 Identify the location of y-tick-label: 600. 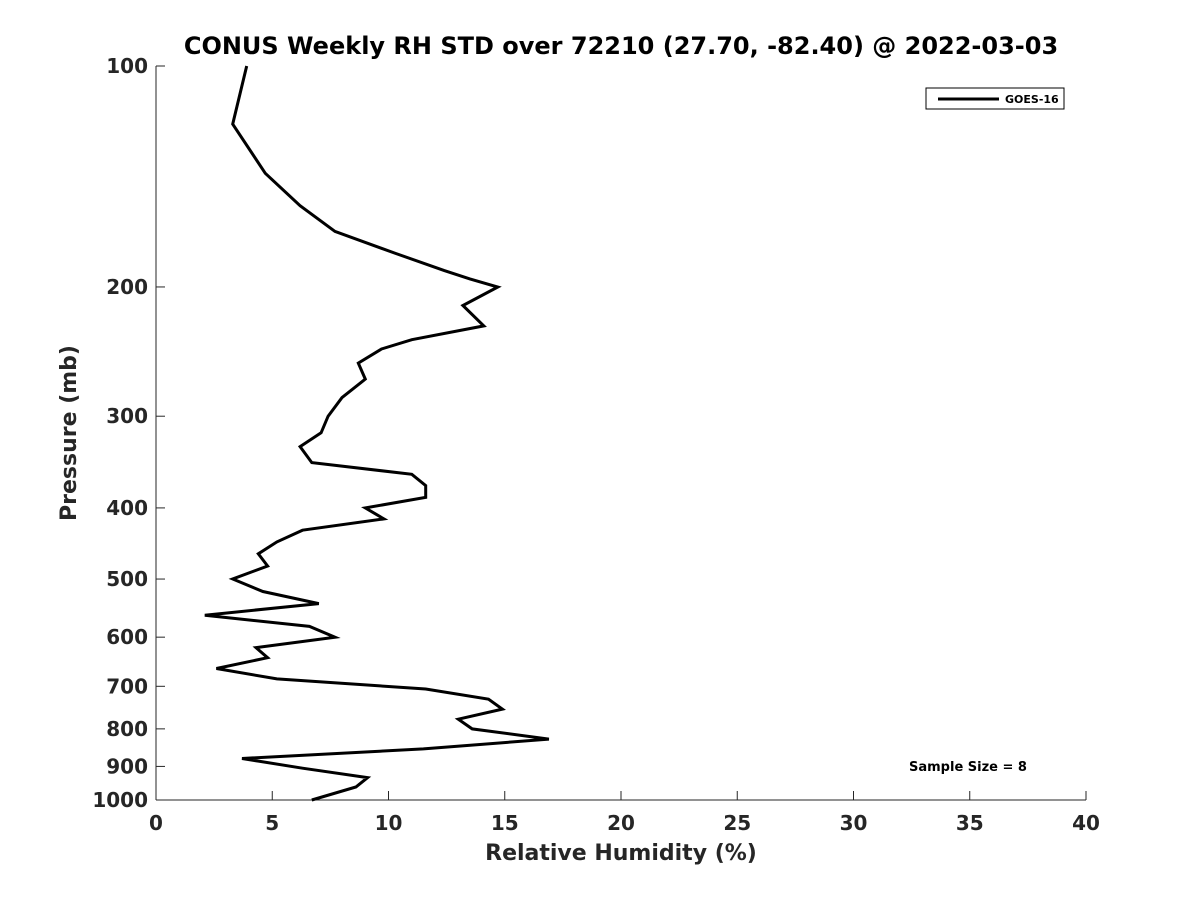
(127, 637).